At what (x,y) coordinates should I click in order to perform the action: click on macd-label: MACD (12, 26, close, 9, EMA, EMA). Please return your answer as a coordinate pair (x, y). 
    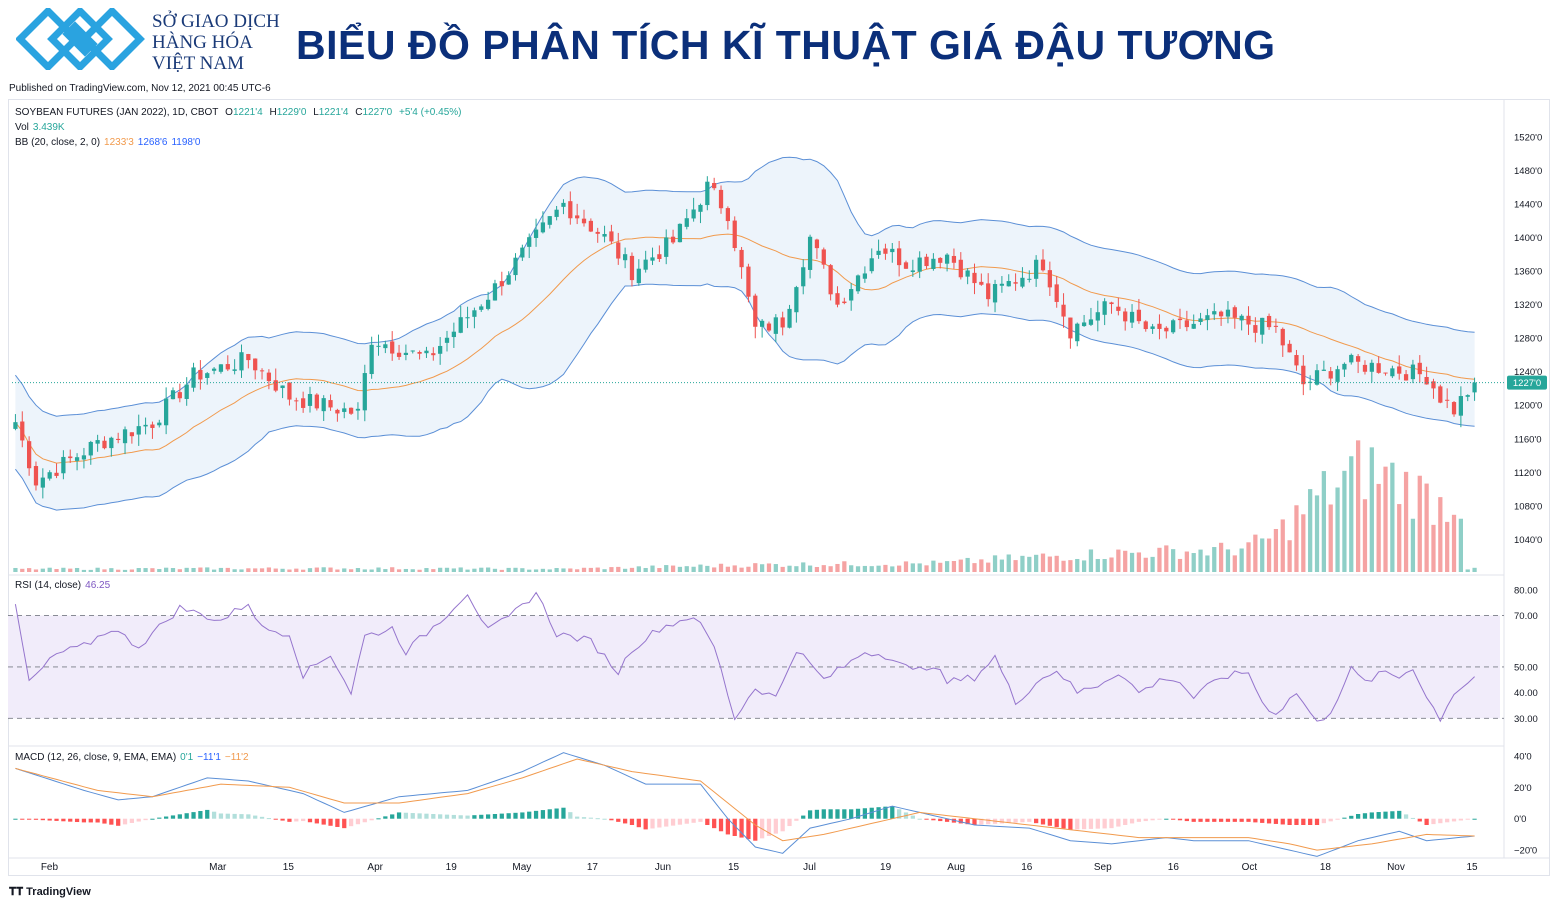
    Looking at the image, I should click on (96, 757).